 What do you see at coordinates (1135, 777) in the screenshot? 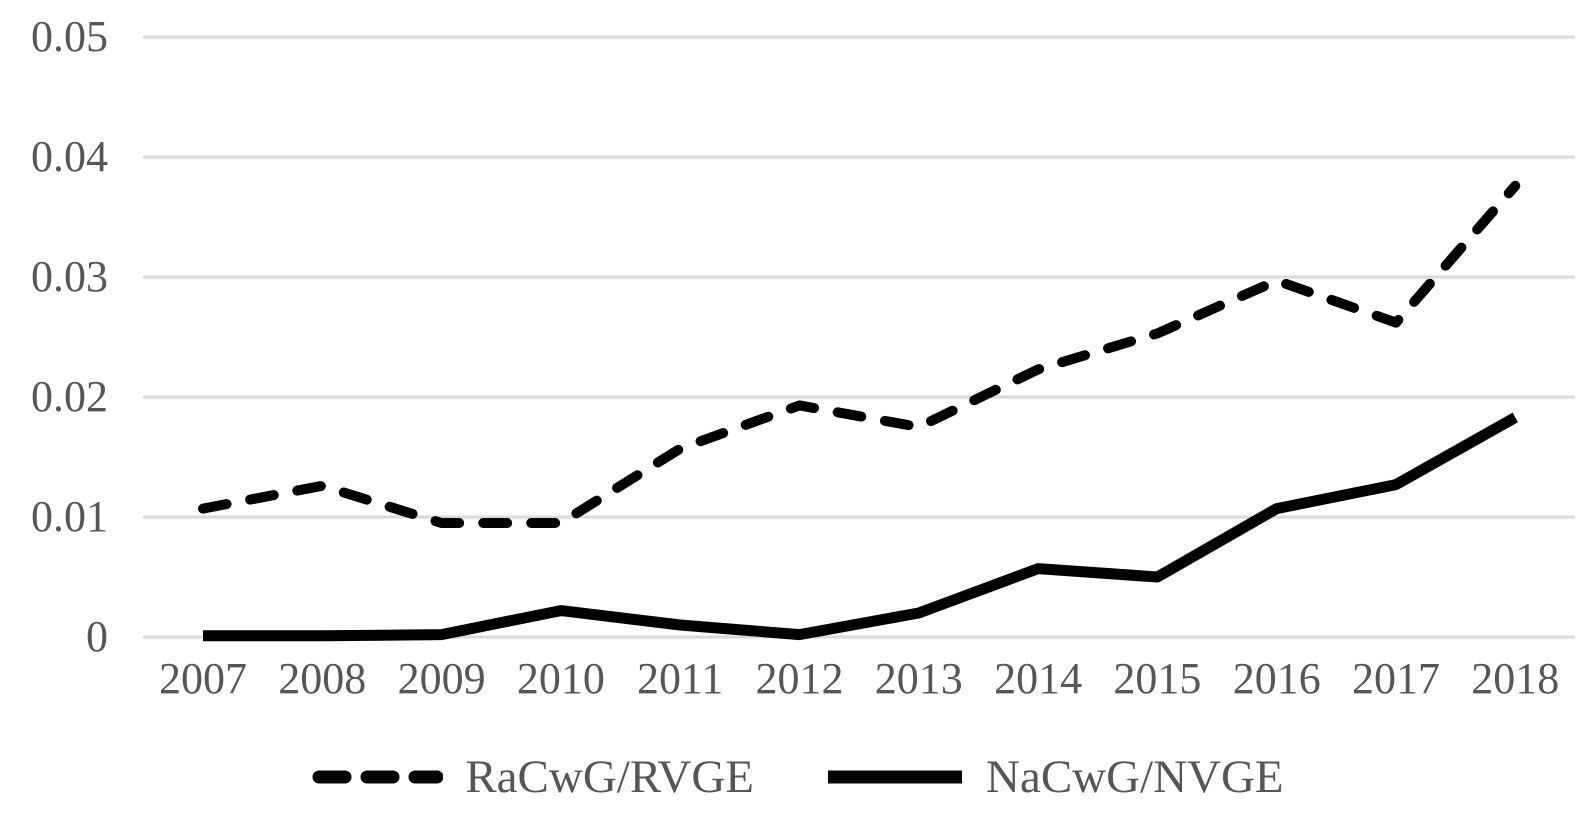
I see `legend-label: NaCwG/NVGE` at bounding box center [1135, 777].